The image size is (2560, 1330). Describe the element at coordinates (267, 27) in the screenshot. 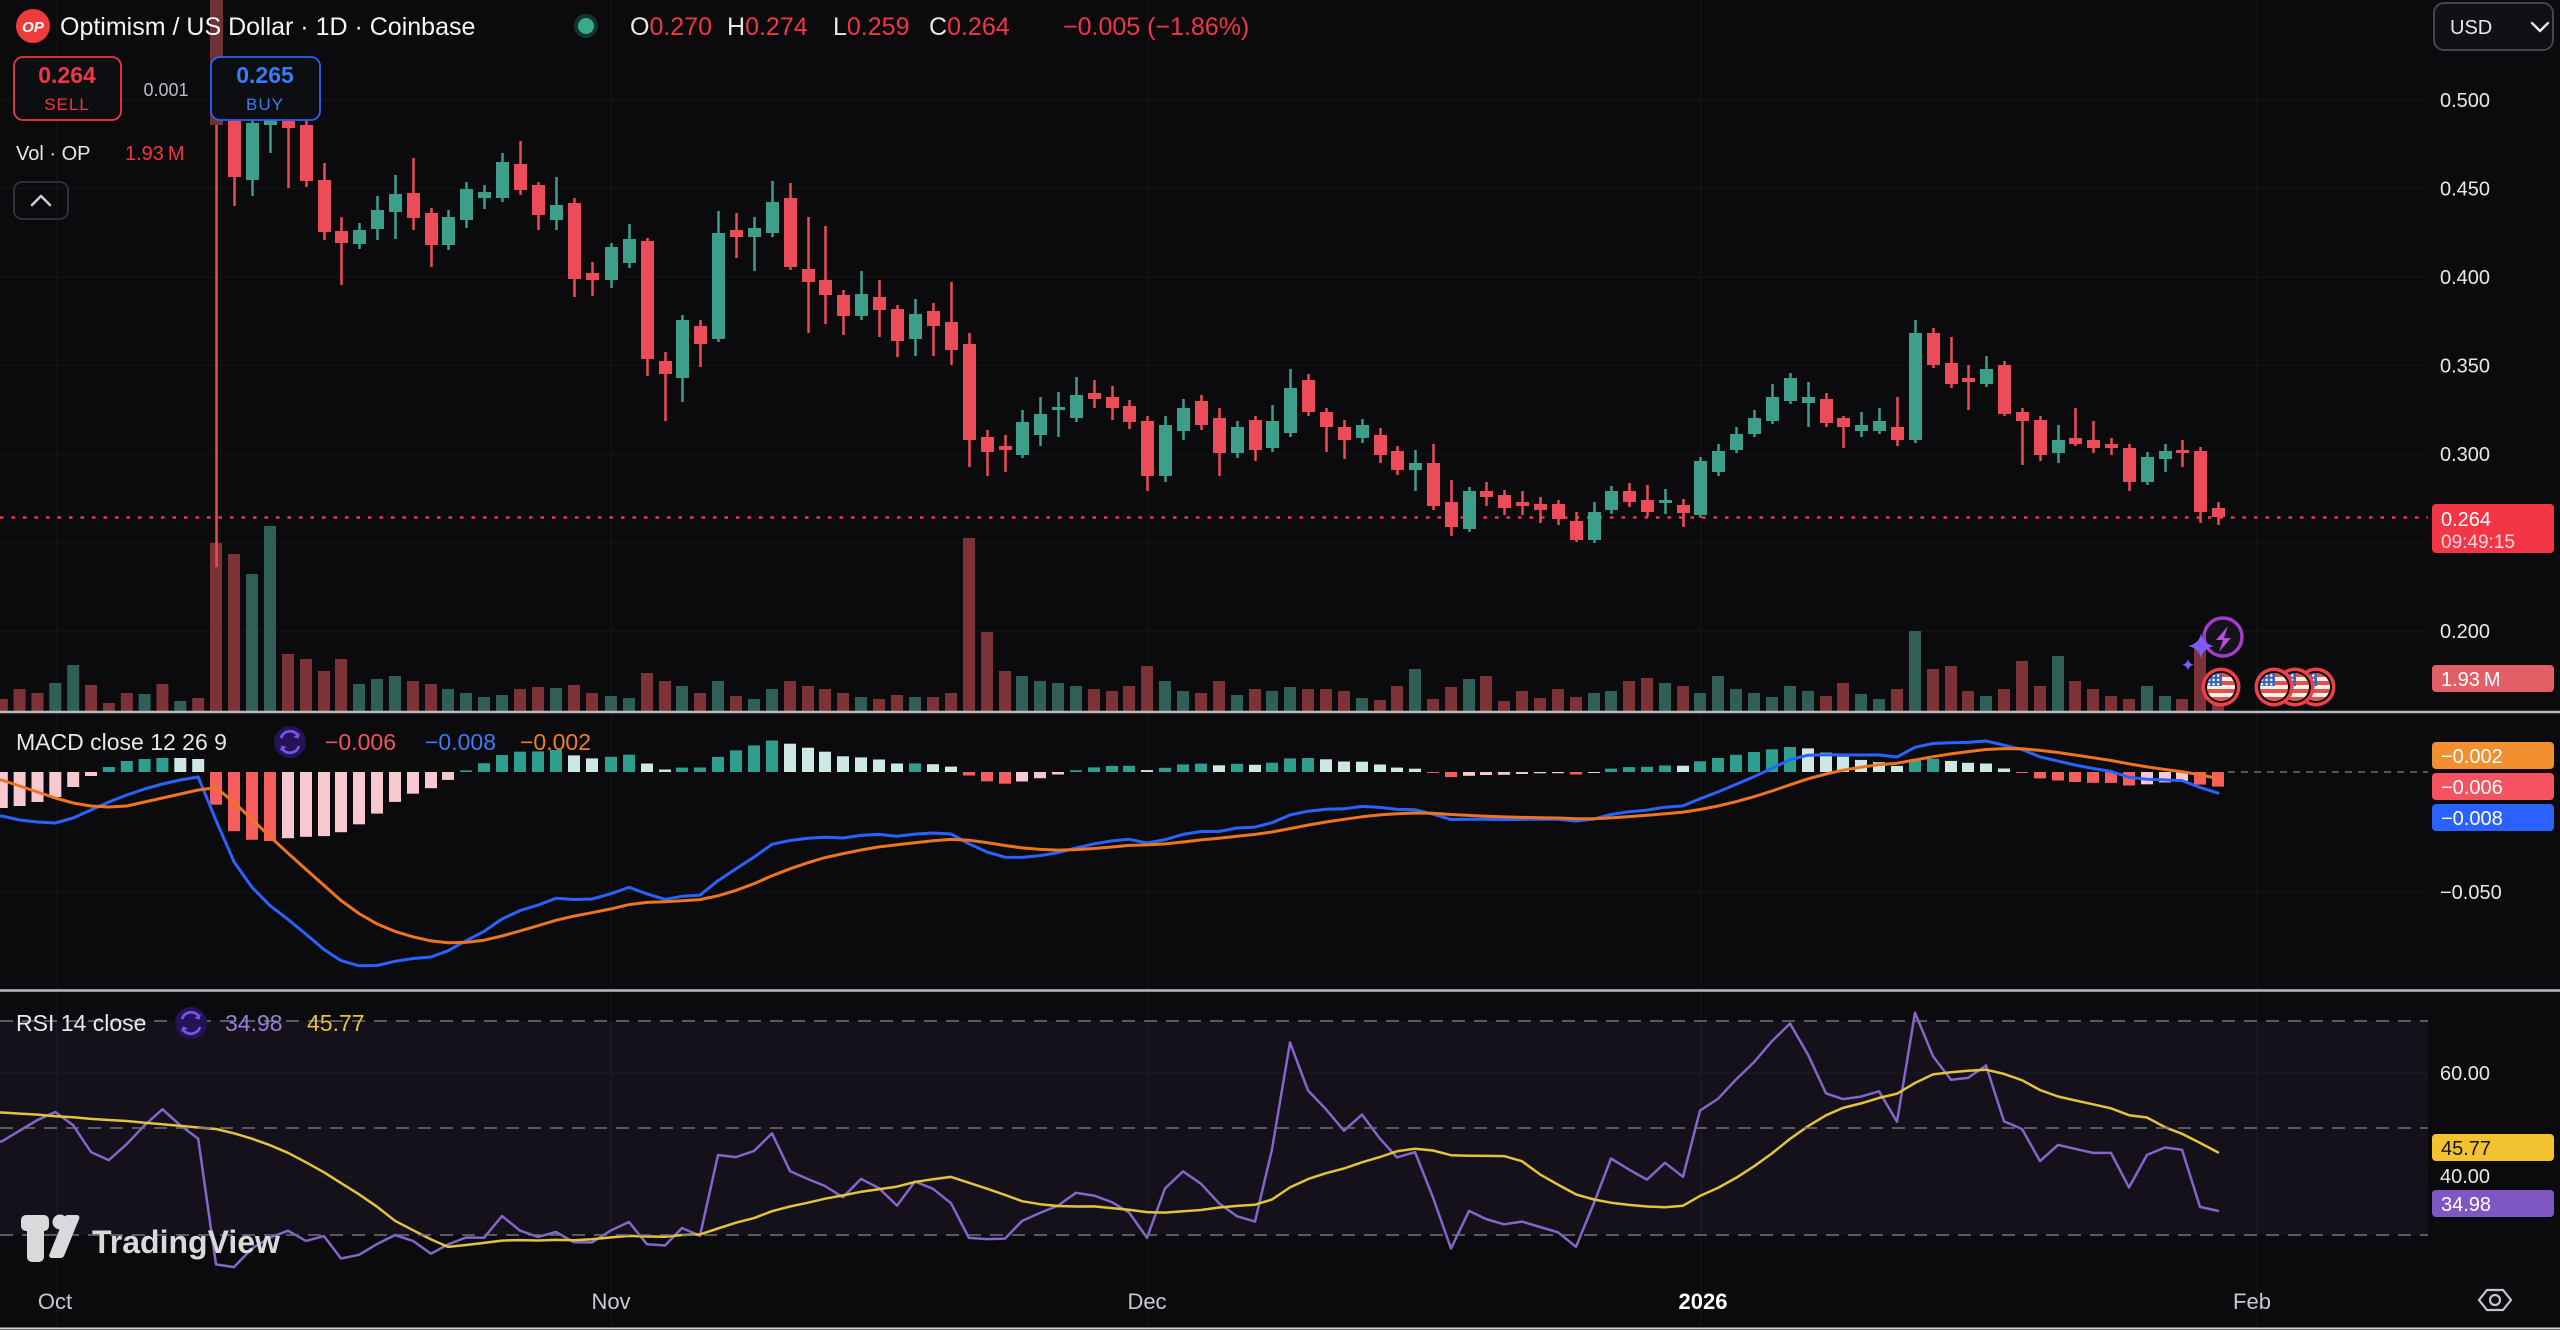

I see `svg-text:Optimism / US Dollar · 1D · Co: Optimism / US Dollar · 1D · Coinbase` at that location.